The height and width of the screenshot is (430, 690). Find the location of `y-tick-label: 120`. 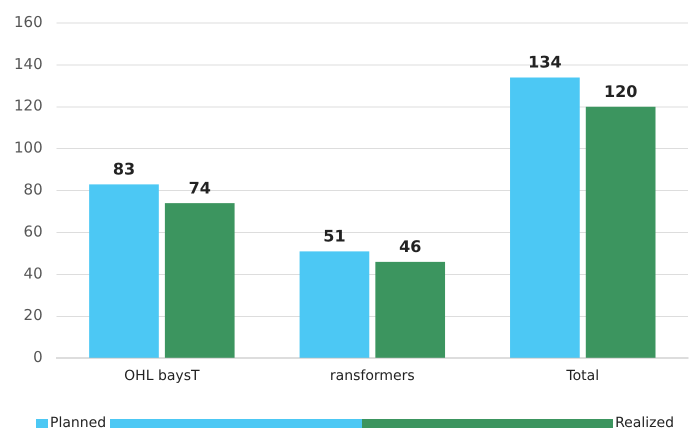

y-tick-label: 120 is located at coordinates (28, 105).